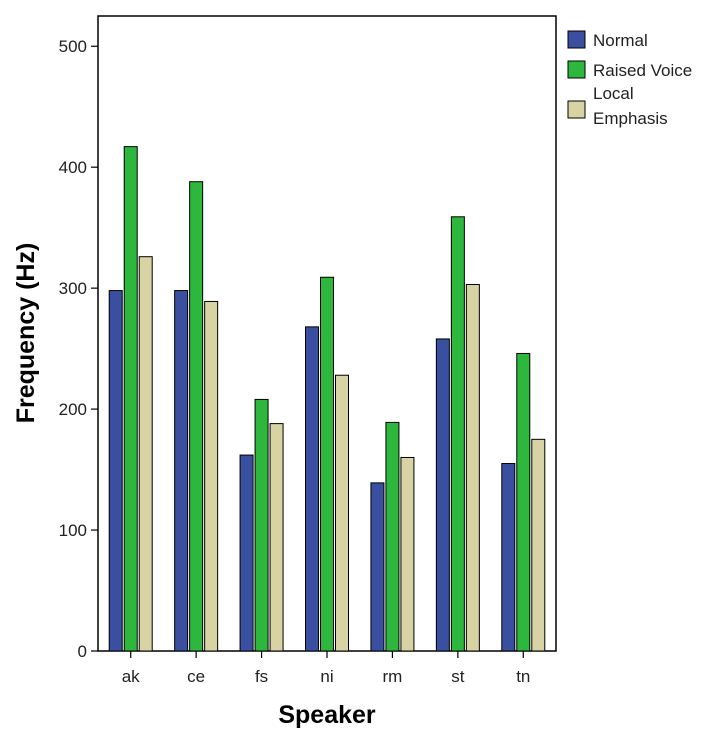  Describe the element at coordinates (26, 333) in the screenshot. I see `y-axis-title: Frequency (Hz)` at that location.